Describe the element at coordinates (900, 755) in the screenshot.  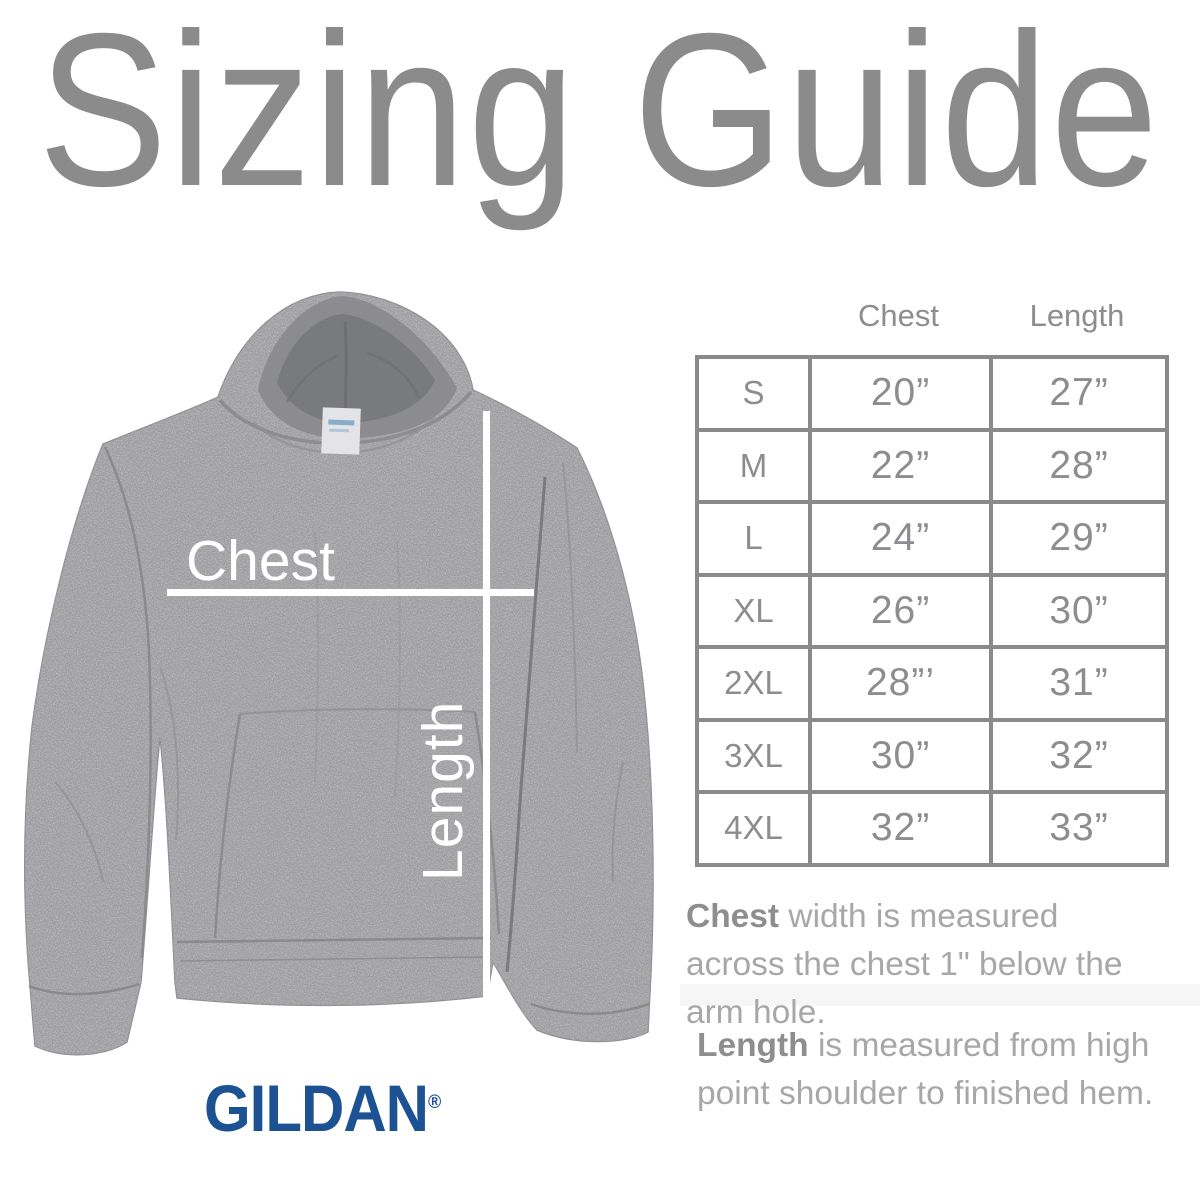
I see `chest-cell: 30”` at that location.